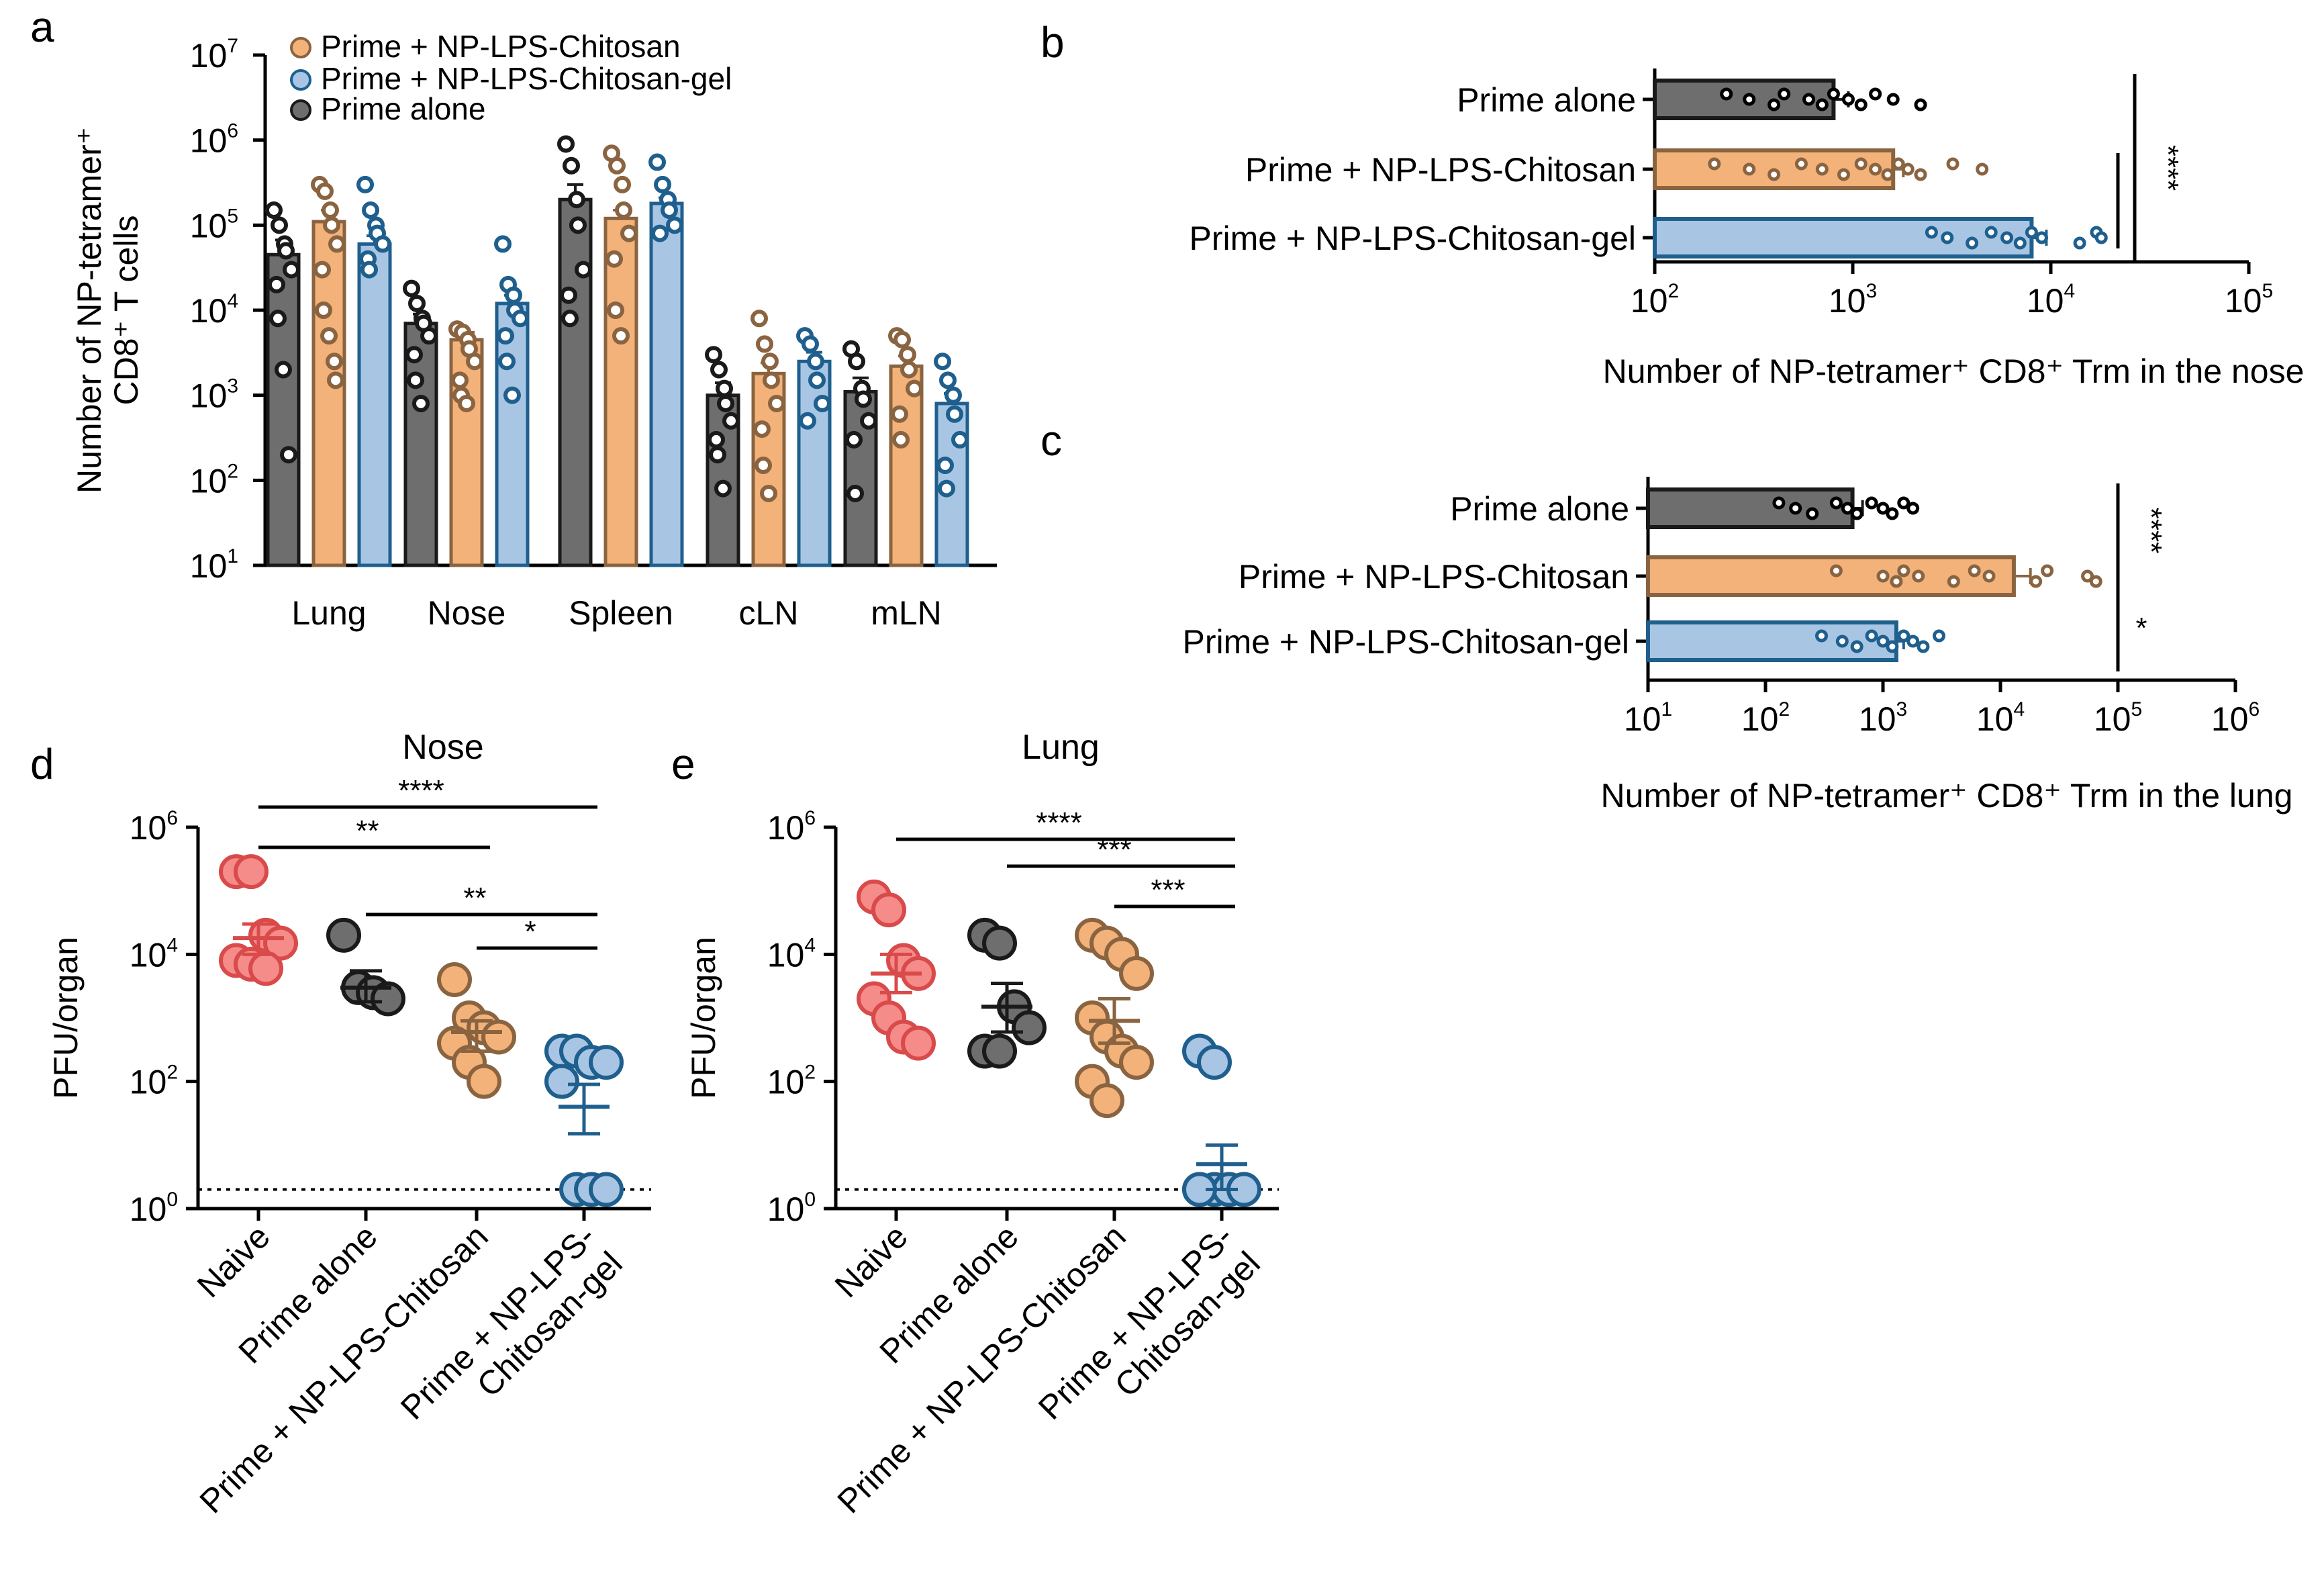  What do you see at coordinates (1539, 509) in the screenshot?
I see `y-category-label: Prime alone` at bounding box center [1539, 509].